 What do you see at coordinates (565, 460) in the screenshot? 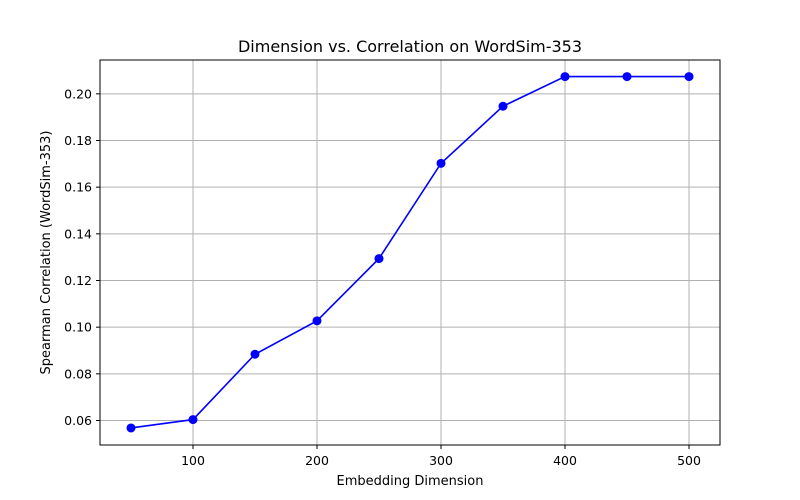
I see `x-tick-label: 400` at bounding box center [565, 460].